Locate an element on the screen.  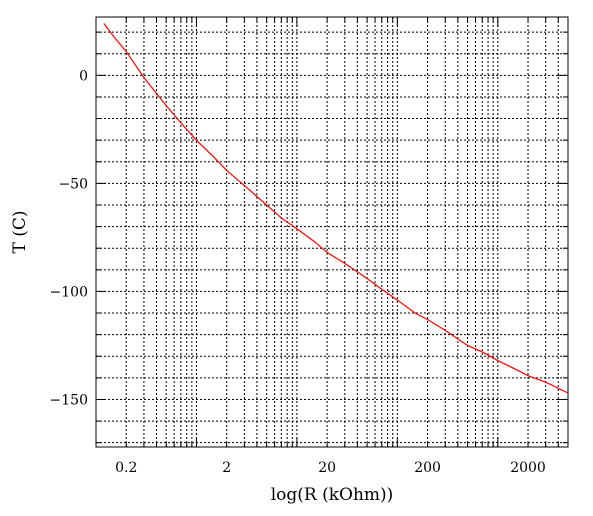
y-tick-label: −50 is located at coordinates (73, 184).